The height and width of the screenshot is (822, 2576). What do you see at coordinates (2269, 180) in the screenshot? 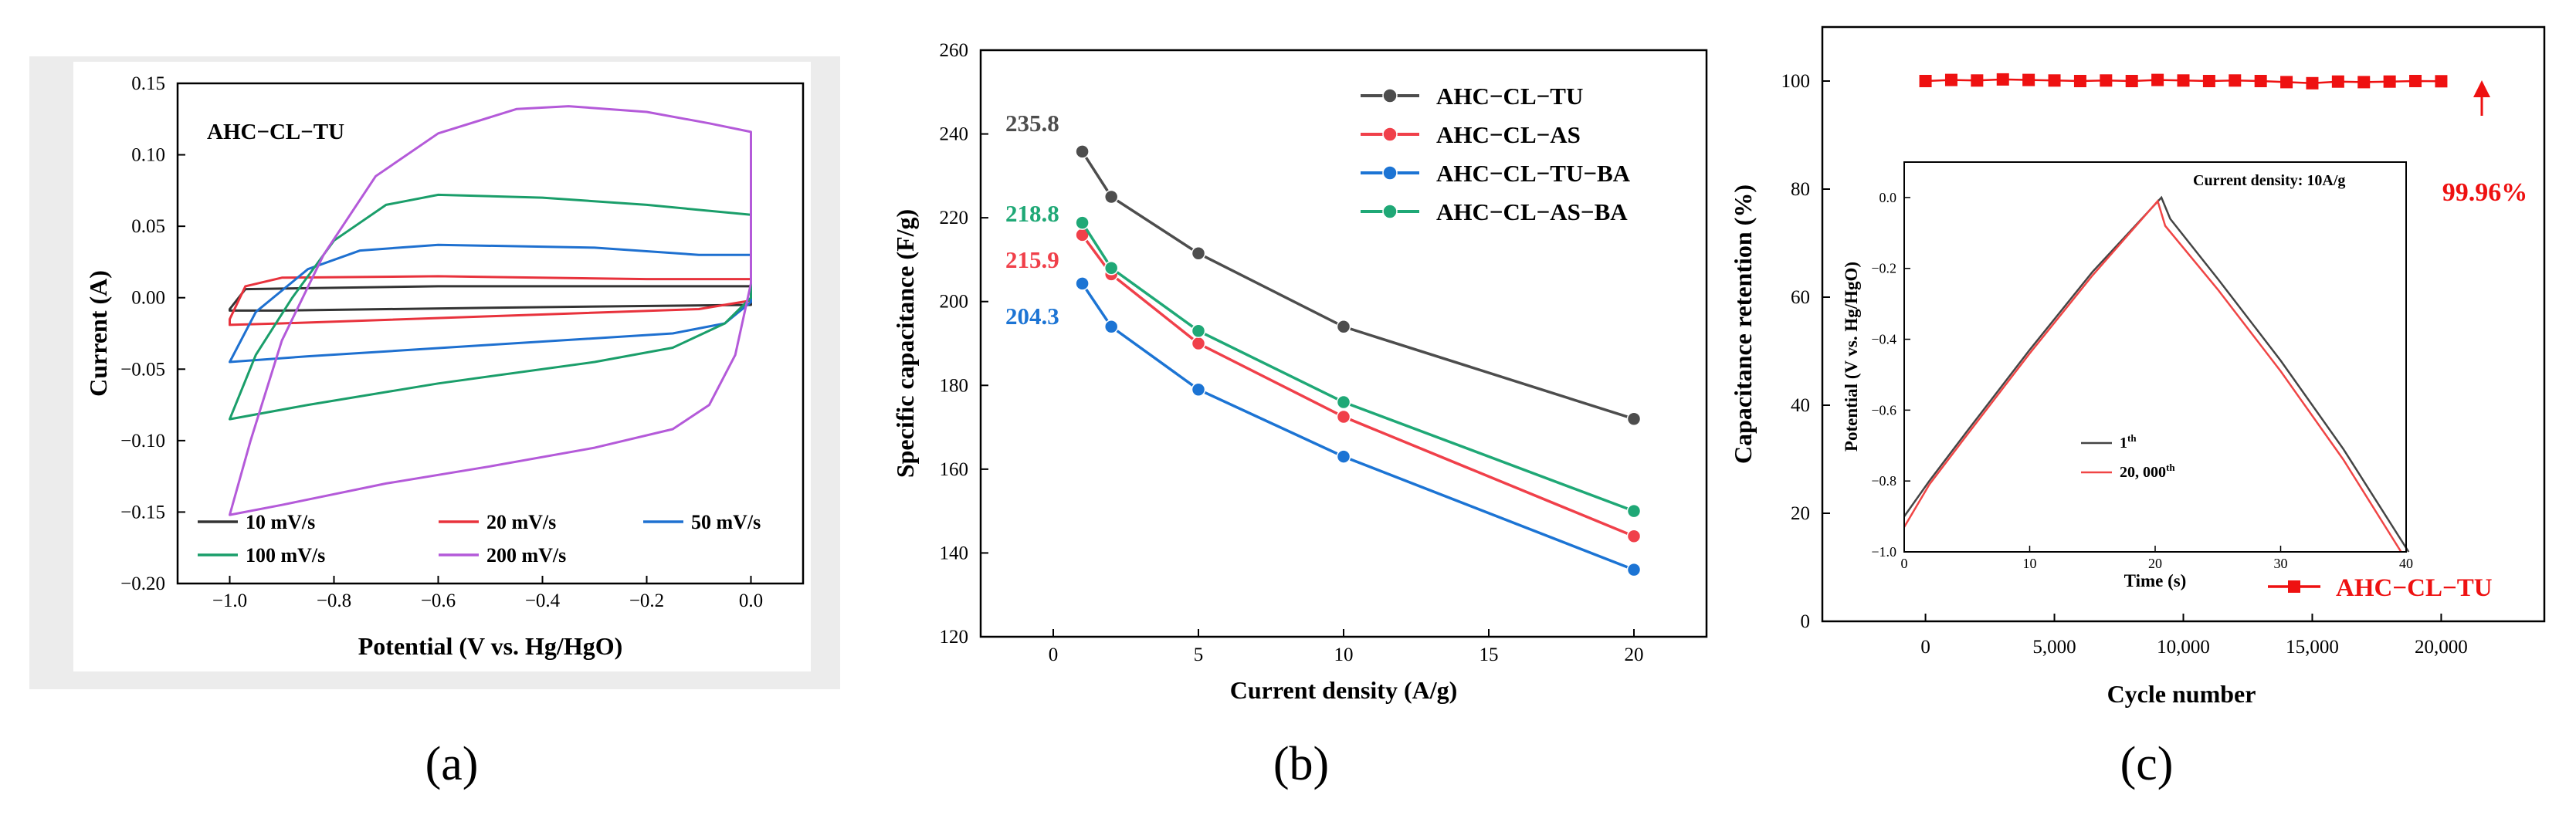
I see `inset-title: Current density: 10A/g` at bounding box center [2269, 180].